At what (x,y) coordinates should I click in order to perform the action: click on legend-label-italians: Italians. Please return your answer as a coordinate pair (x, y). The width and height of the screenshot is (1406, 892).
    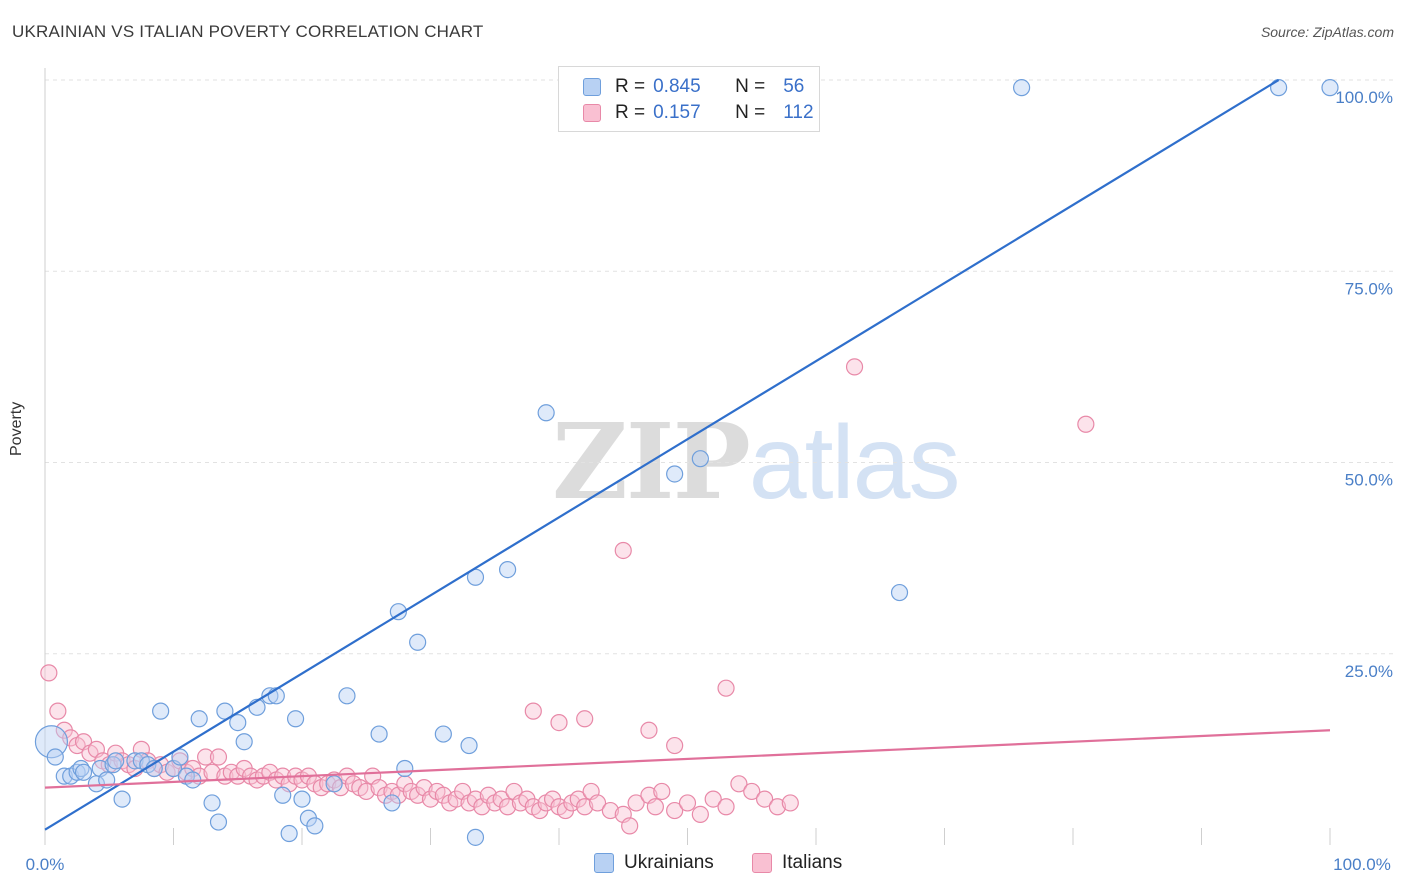
    Looking at the image, I should click on (812, 862).